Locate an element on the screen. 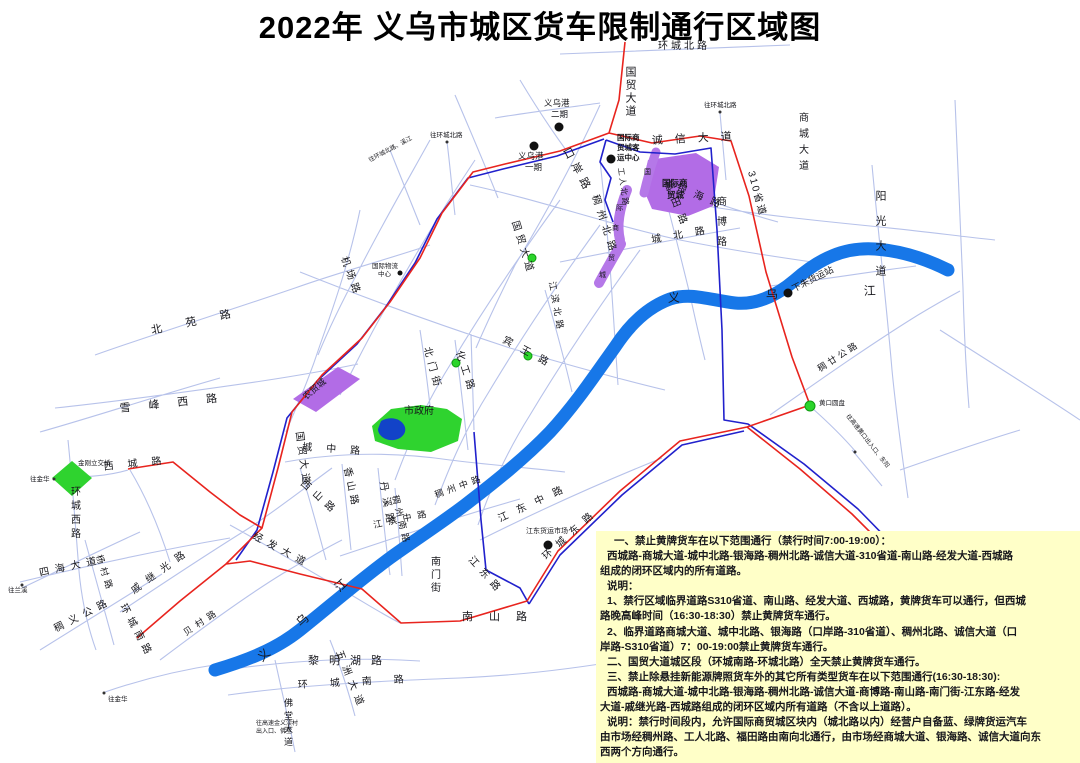  poi-label-keyun-3: 运中心 is located at coordinates (628, 157).